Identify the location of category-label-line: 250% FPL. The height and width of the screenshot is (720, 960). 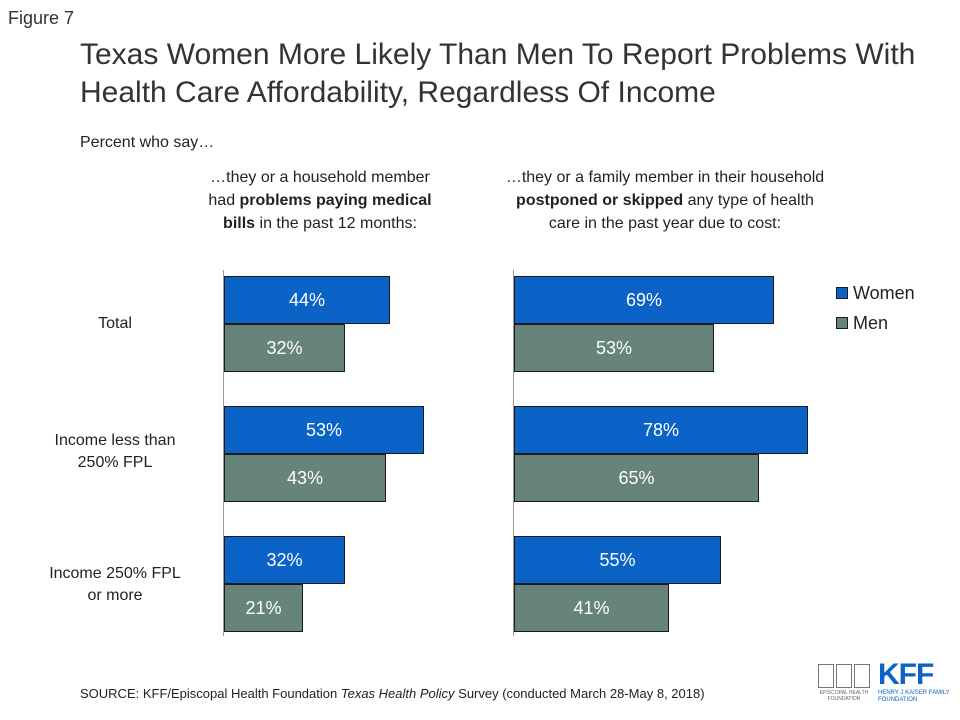
(115, 462).